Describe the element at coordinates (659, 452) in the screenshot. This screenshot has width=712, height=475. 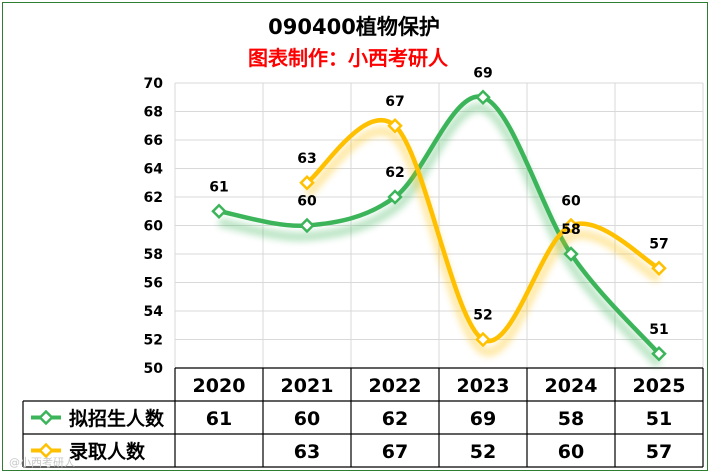
I see `table-cell: 57` at that location.